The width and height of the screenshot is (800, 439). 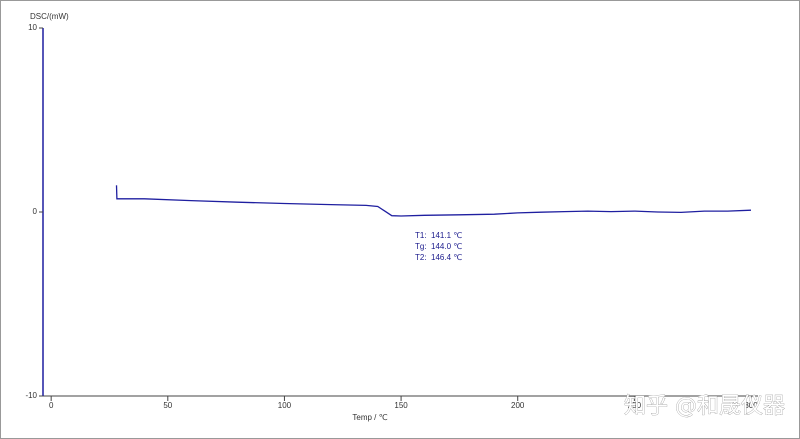 What do you see at coordinates (31, 395) in the screenshot?
I see `y-tick-label: -10` at bounding box center [31, 395].